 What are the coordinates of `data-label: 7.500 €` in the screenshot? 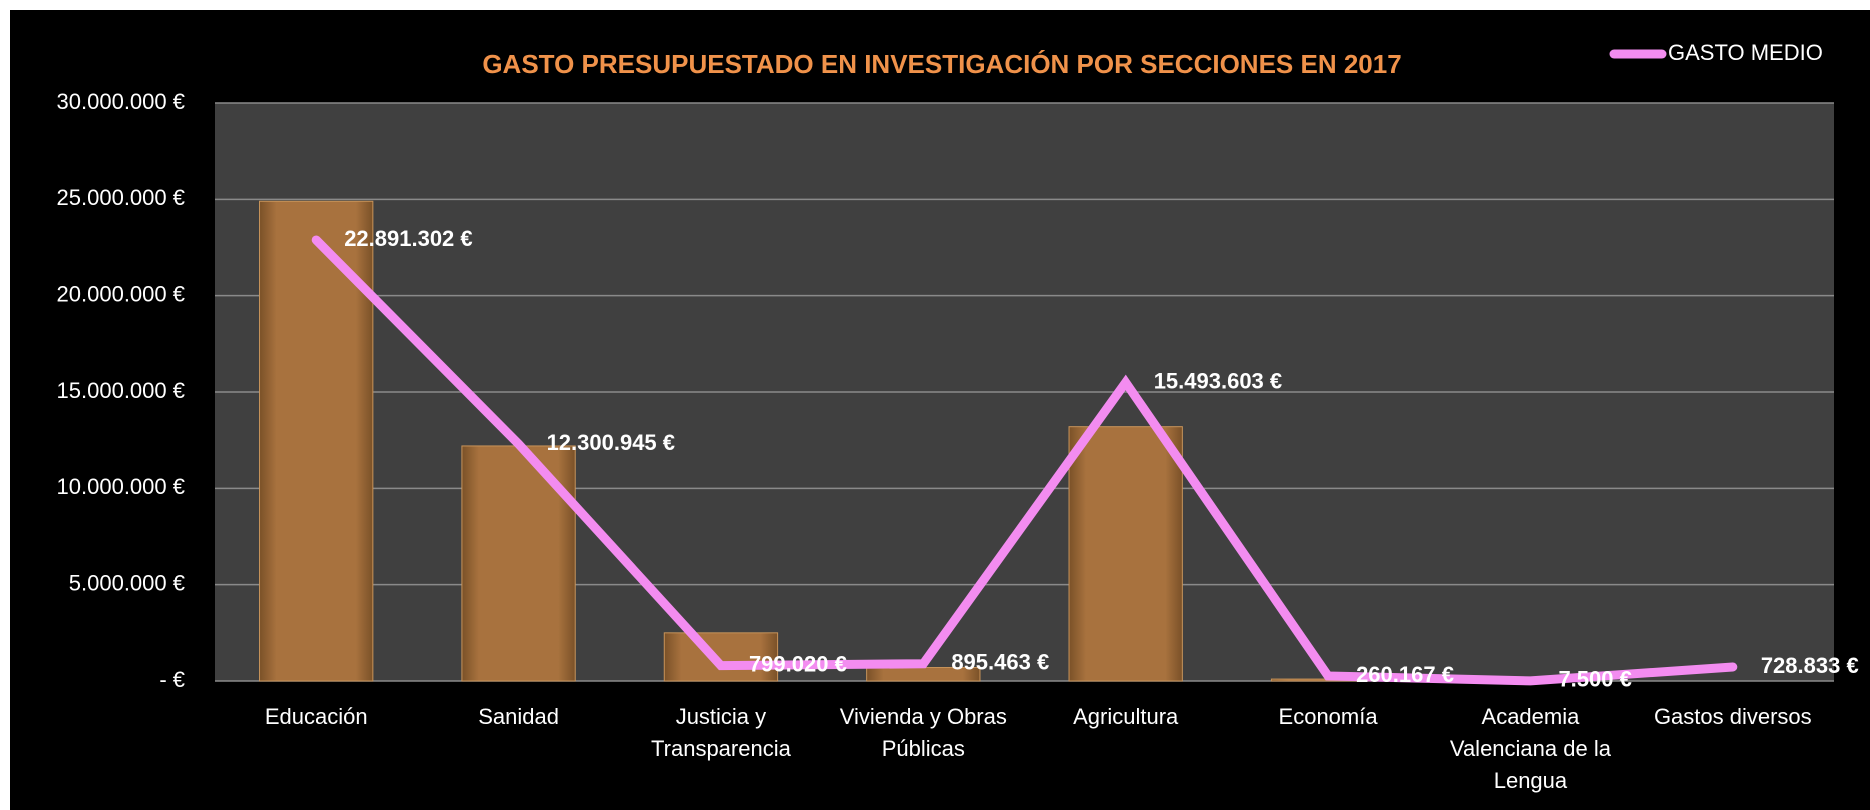 It's located at (1594, 679).